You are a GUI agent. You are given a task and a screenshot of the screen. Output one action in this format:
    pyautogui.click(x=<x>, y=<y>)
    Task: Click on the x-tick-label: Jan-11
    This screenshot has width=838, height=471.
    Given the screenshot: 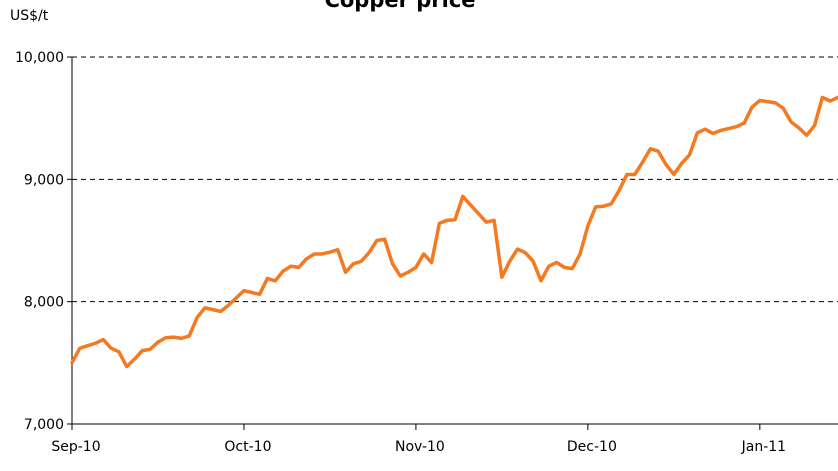 What is the action you would take?
    pyautogui.click(x=763, y=447)
    